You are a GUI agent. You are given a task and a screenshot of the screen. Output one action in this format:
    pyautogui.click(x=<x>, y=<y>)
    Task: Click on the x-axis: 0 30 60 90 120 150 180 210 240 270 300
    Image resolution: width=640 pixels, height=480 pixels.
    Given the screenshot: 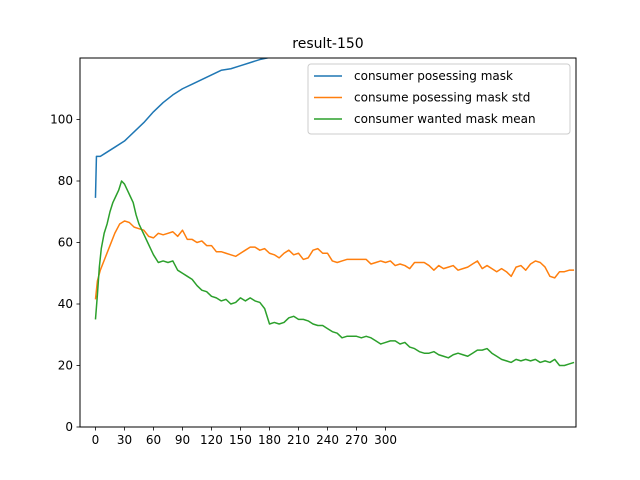 What is the action you would take?
    pyautogui.click(x=244, y=437)
    